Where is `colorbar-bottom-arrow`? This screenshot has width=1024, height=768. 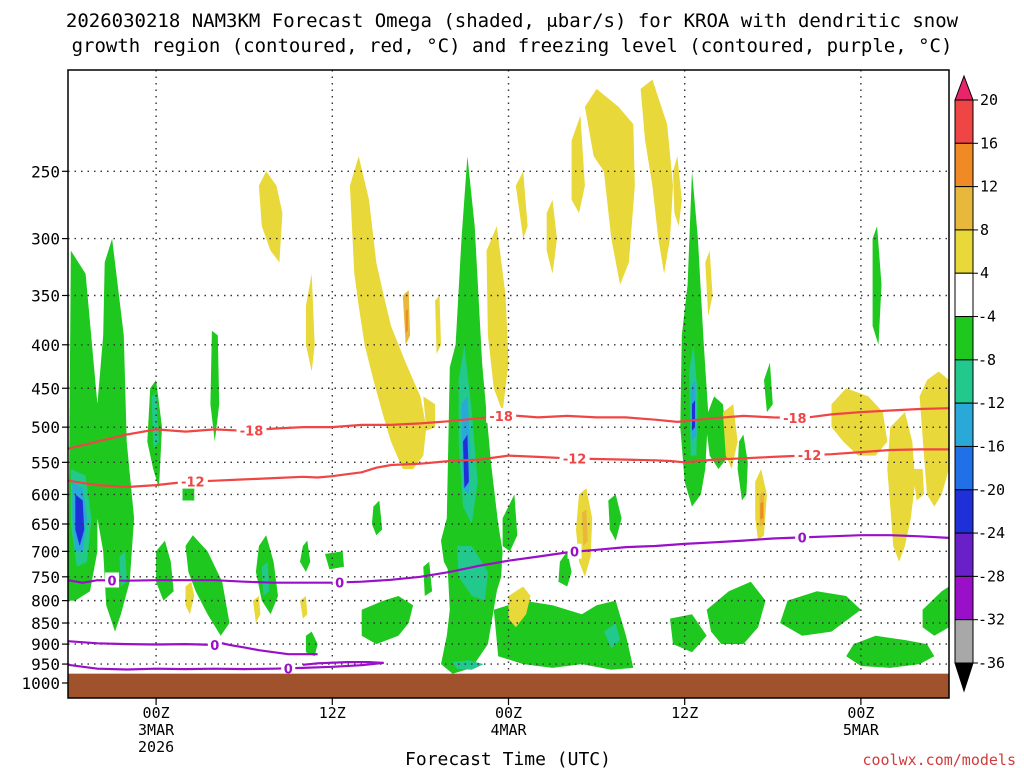 colorbar-bottom-arrow is located at coordinates (964, 677).